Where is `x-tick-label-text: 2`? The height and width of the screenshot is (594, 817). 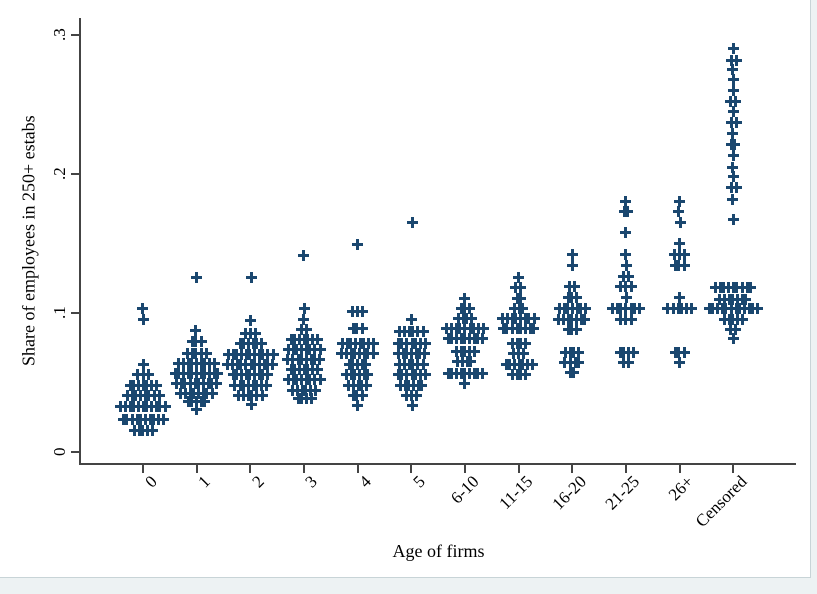 x-tick-label-text: 2 is located at coordinates (258, 481).